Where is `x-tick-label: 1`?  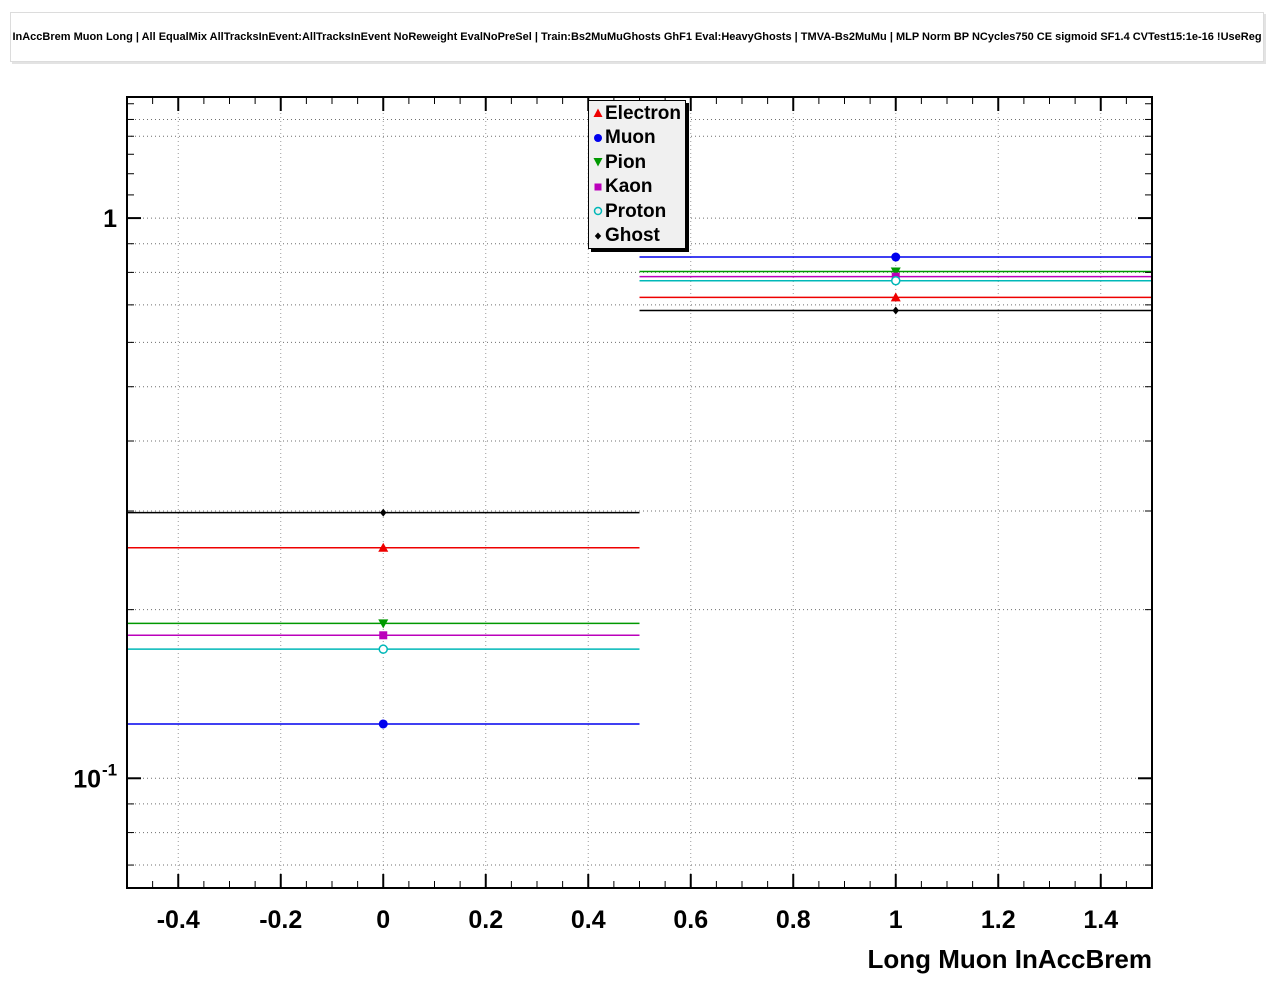 x-tick-label: 1 is located at coordinates (896, 920).